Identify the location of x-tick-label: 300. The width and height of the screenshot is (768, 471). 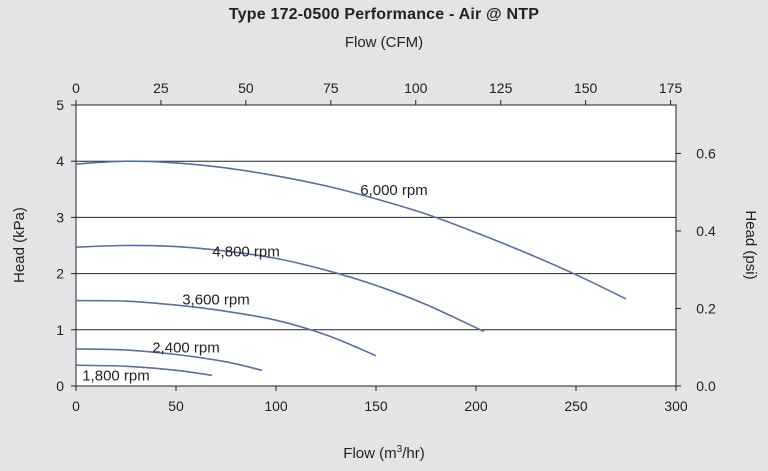
(676, 406).